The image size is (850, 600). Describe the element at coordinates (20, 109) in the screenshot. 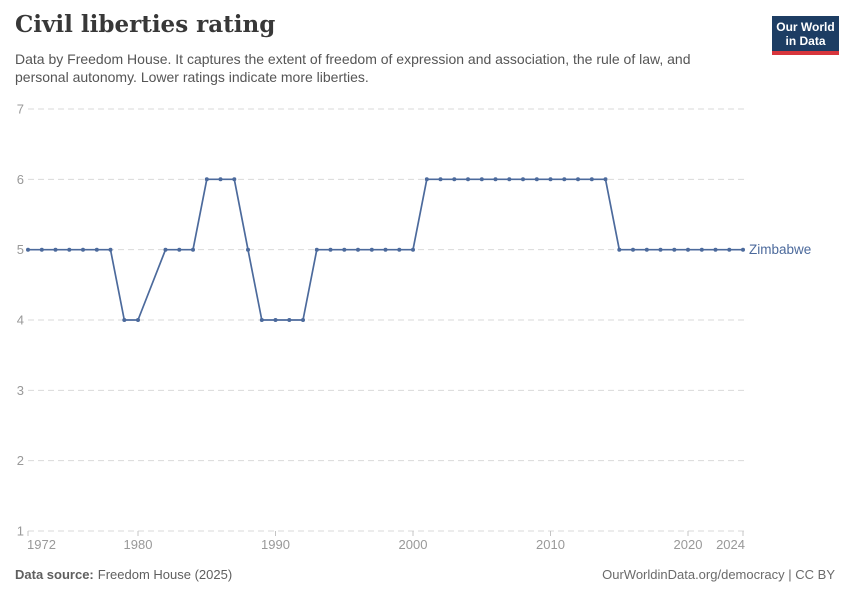

I see `y-axis-label: 7` at that location.